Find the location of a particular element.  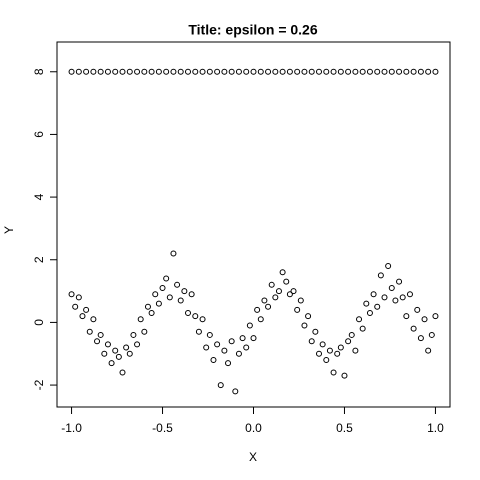

chart-title: Title: epsilon = 0.26 is located at coordinates (253, 30).